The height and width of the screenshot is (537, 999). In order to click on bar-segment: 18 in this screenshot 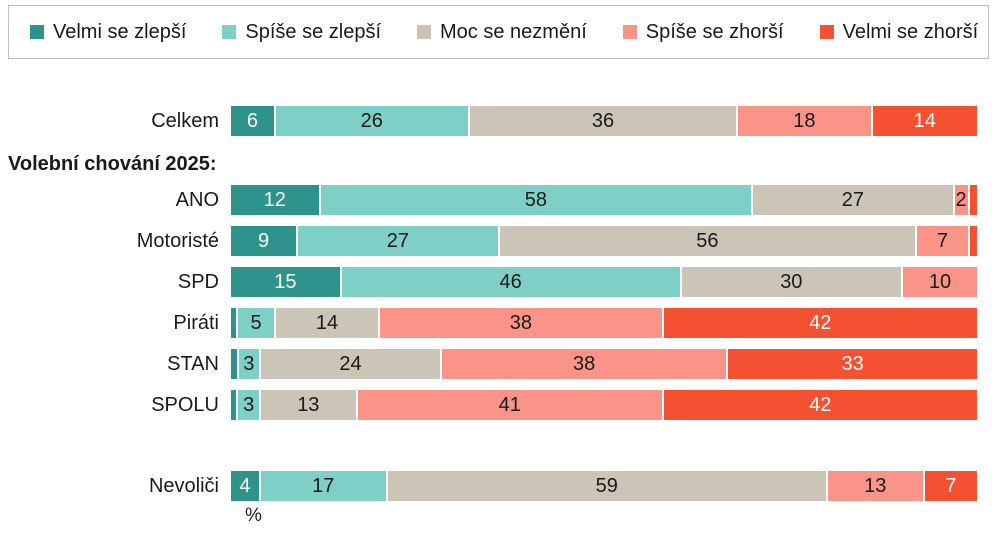, I will do `click(805, 121)`.